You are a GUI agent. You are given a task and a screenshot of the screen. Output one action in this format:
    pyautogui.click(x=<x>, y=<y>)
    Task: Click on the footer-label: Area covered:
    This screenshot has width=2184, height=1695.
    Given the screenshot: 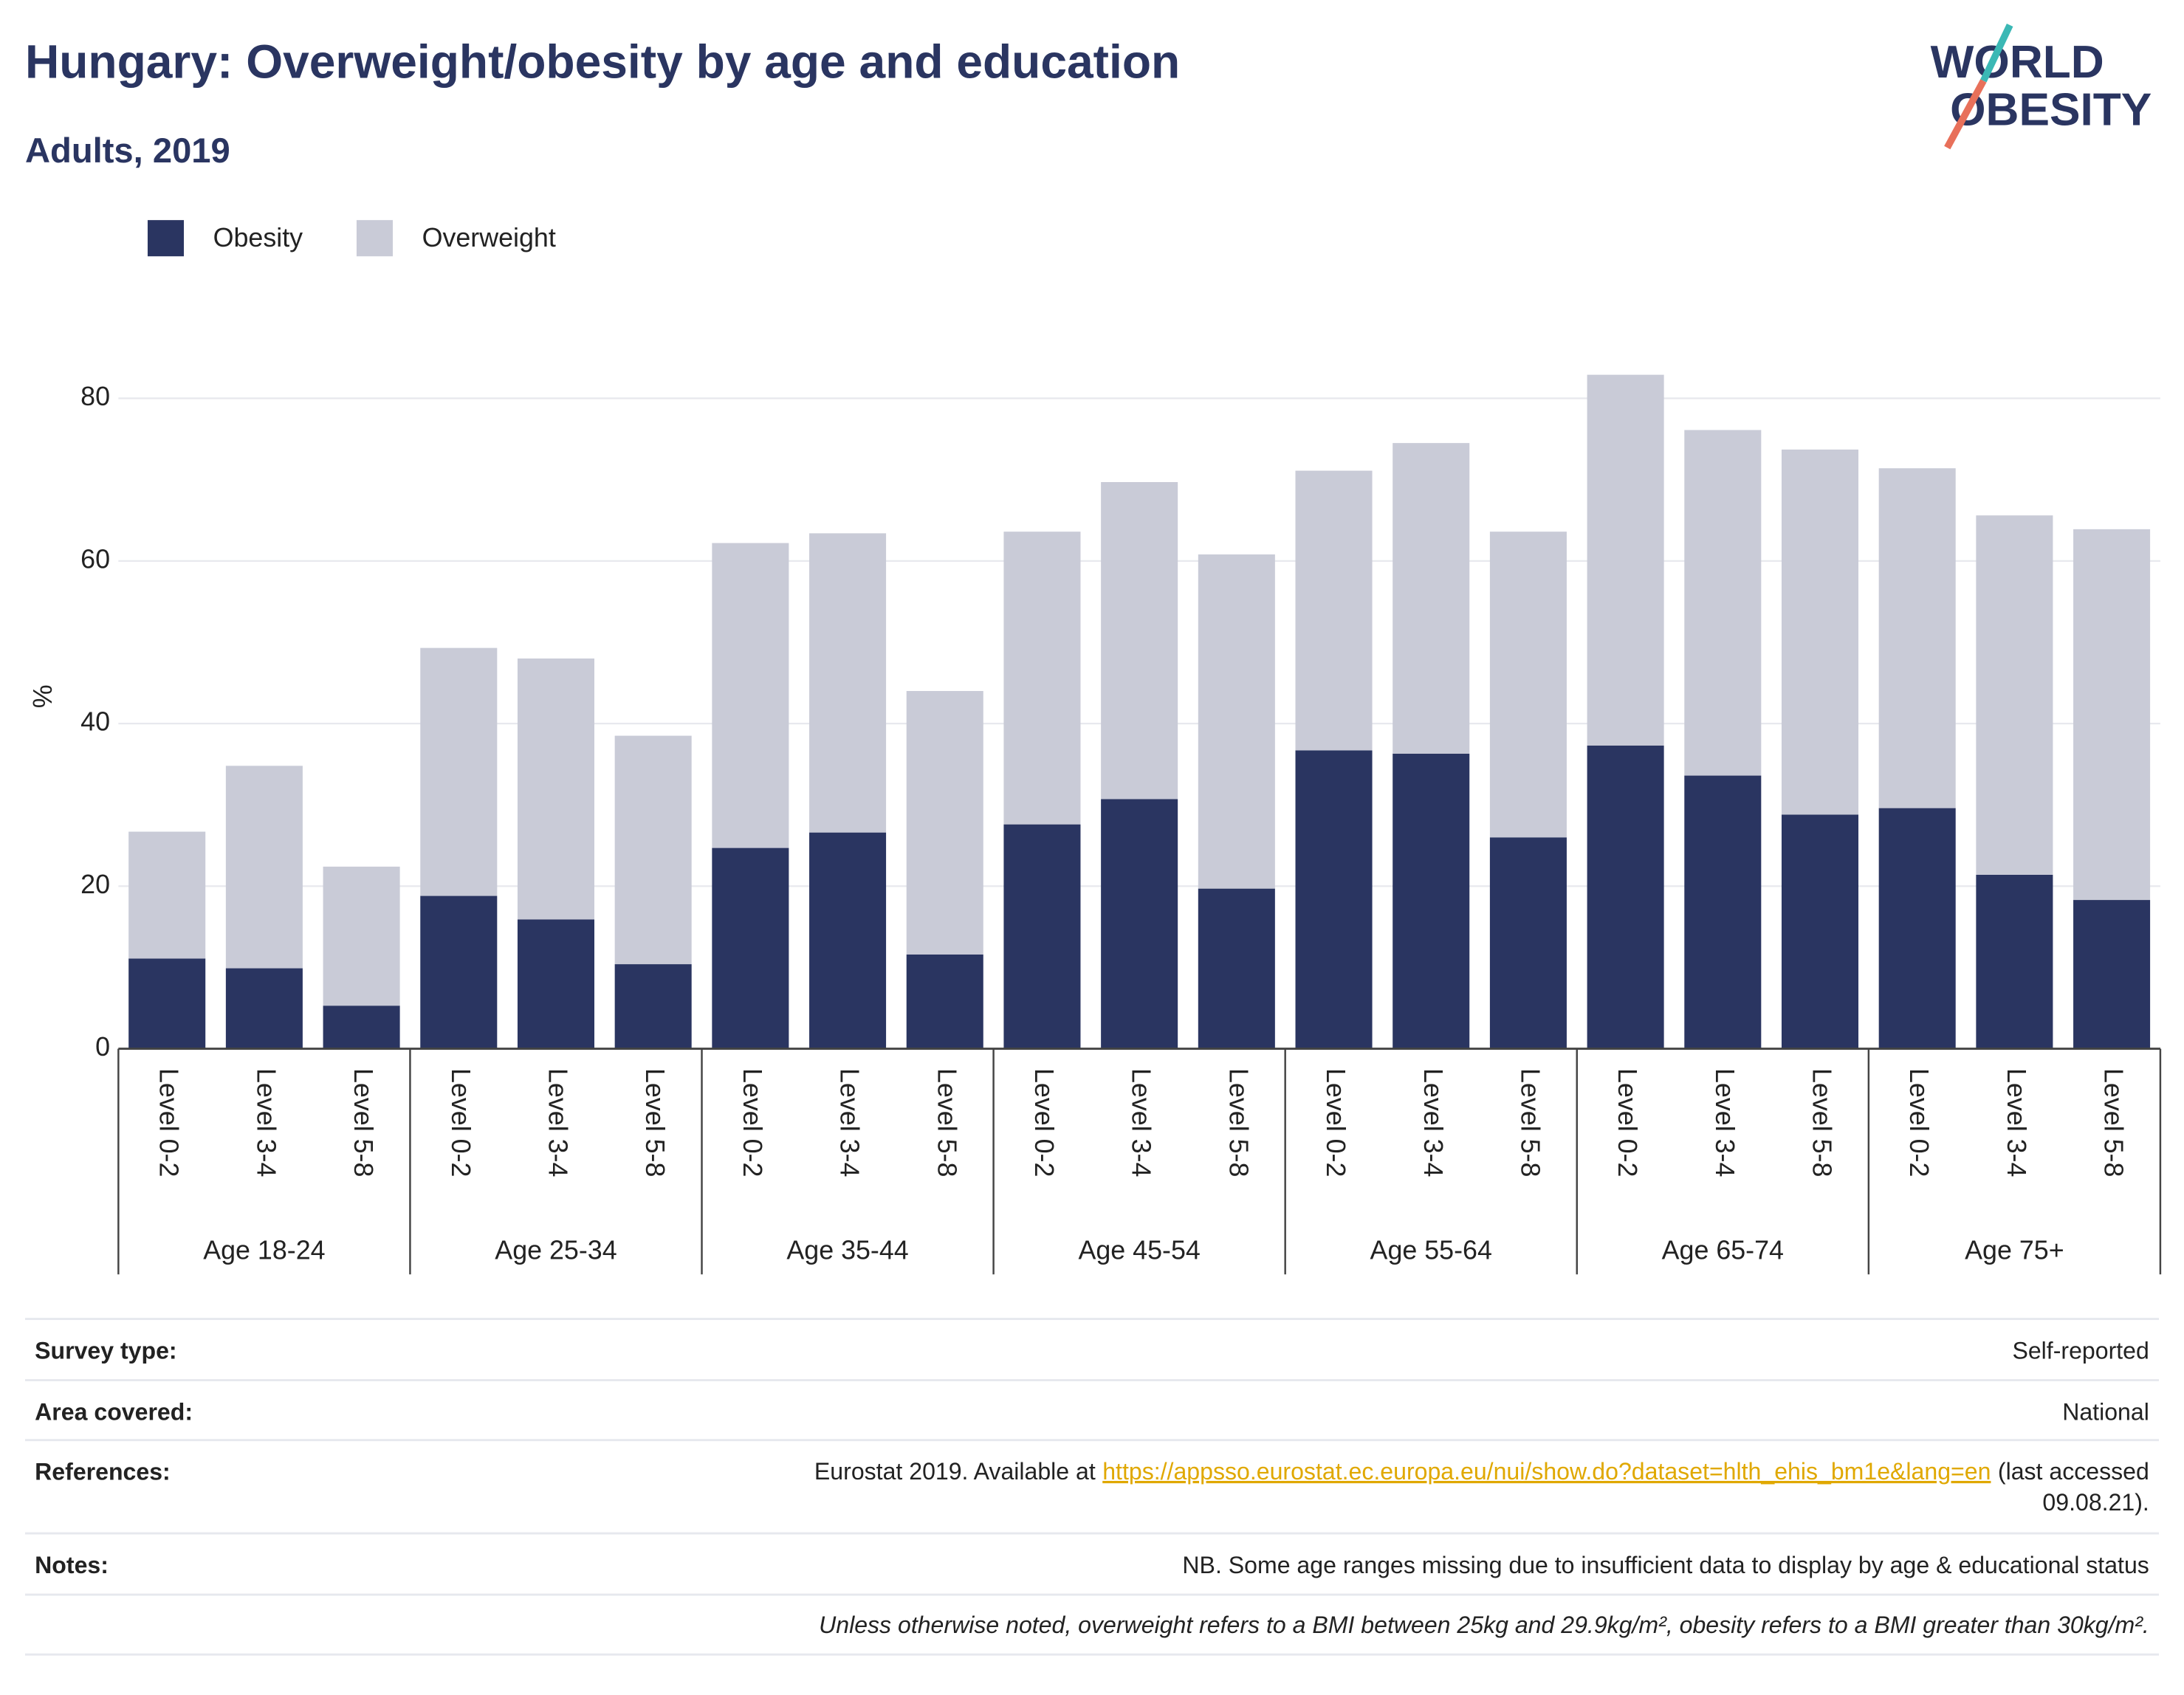 What is the action you would take?
    pyautogui.click(x=114, y=1411)
    